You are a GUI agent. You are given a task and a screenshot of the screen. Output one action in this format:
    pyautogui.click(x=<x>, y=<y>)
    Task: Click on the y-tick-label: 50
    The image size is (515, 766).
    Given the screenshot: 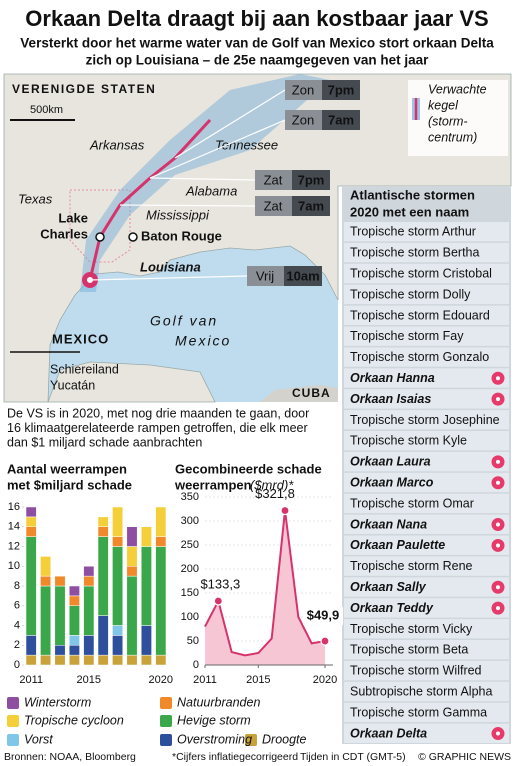 What is the action you would take?
    pyautogui.click(x=193, y=641)
    